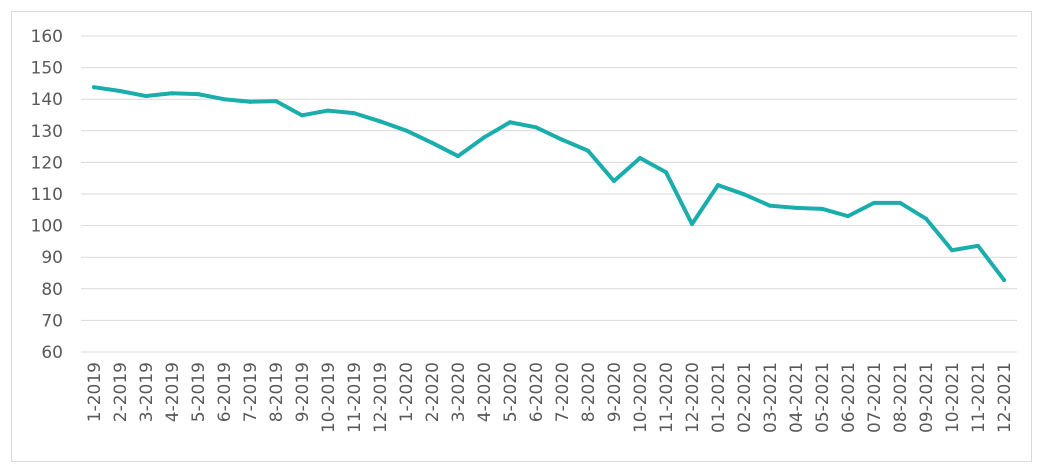 The width and height of the screenshot is (1045, 474). I want to click on x-tick-label: 3-2019, so click(147, 392).